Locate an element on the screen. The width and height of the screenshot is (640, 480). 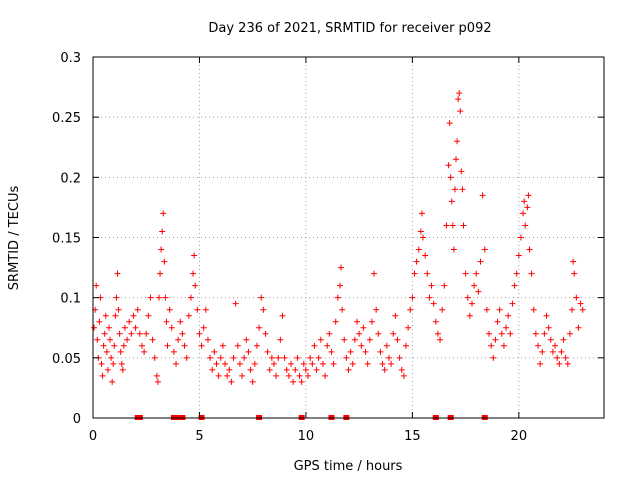
x-tick-label: 0 is located at coordinates (93, 436).